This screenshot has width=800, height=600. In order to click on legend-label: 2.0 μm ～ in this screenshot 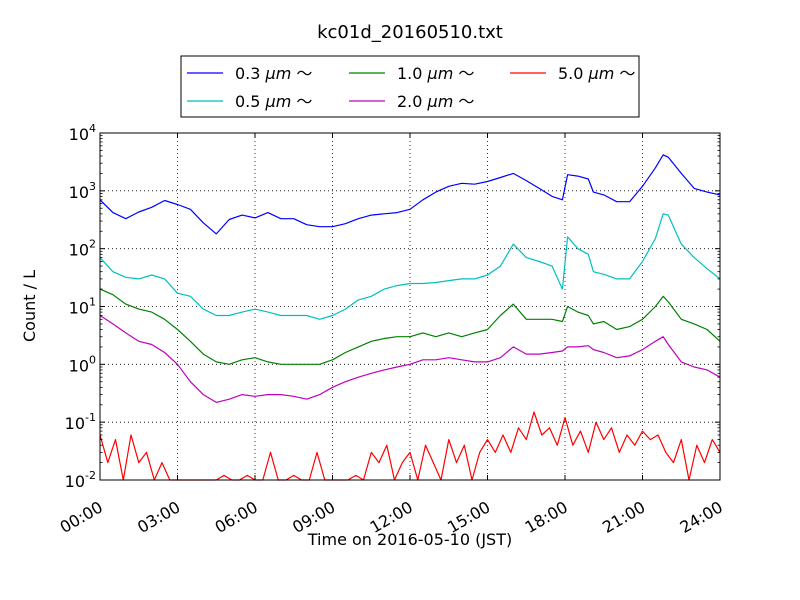, I will do `click(435, 101)`.